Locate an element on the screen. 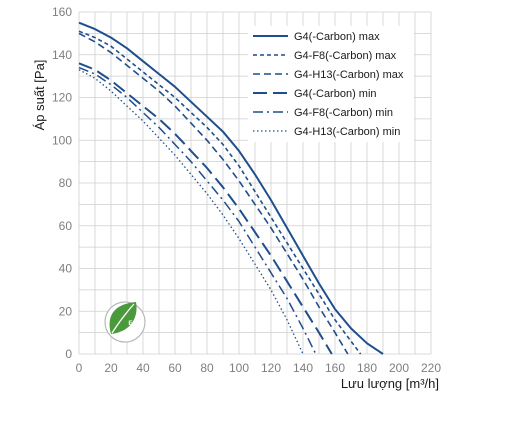 The width and height of the screenshot is (509, 431). x-tick-label: 140 is located at coordinates (303, 368).